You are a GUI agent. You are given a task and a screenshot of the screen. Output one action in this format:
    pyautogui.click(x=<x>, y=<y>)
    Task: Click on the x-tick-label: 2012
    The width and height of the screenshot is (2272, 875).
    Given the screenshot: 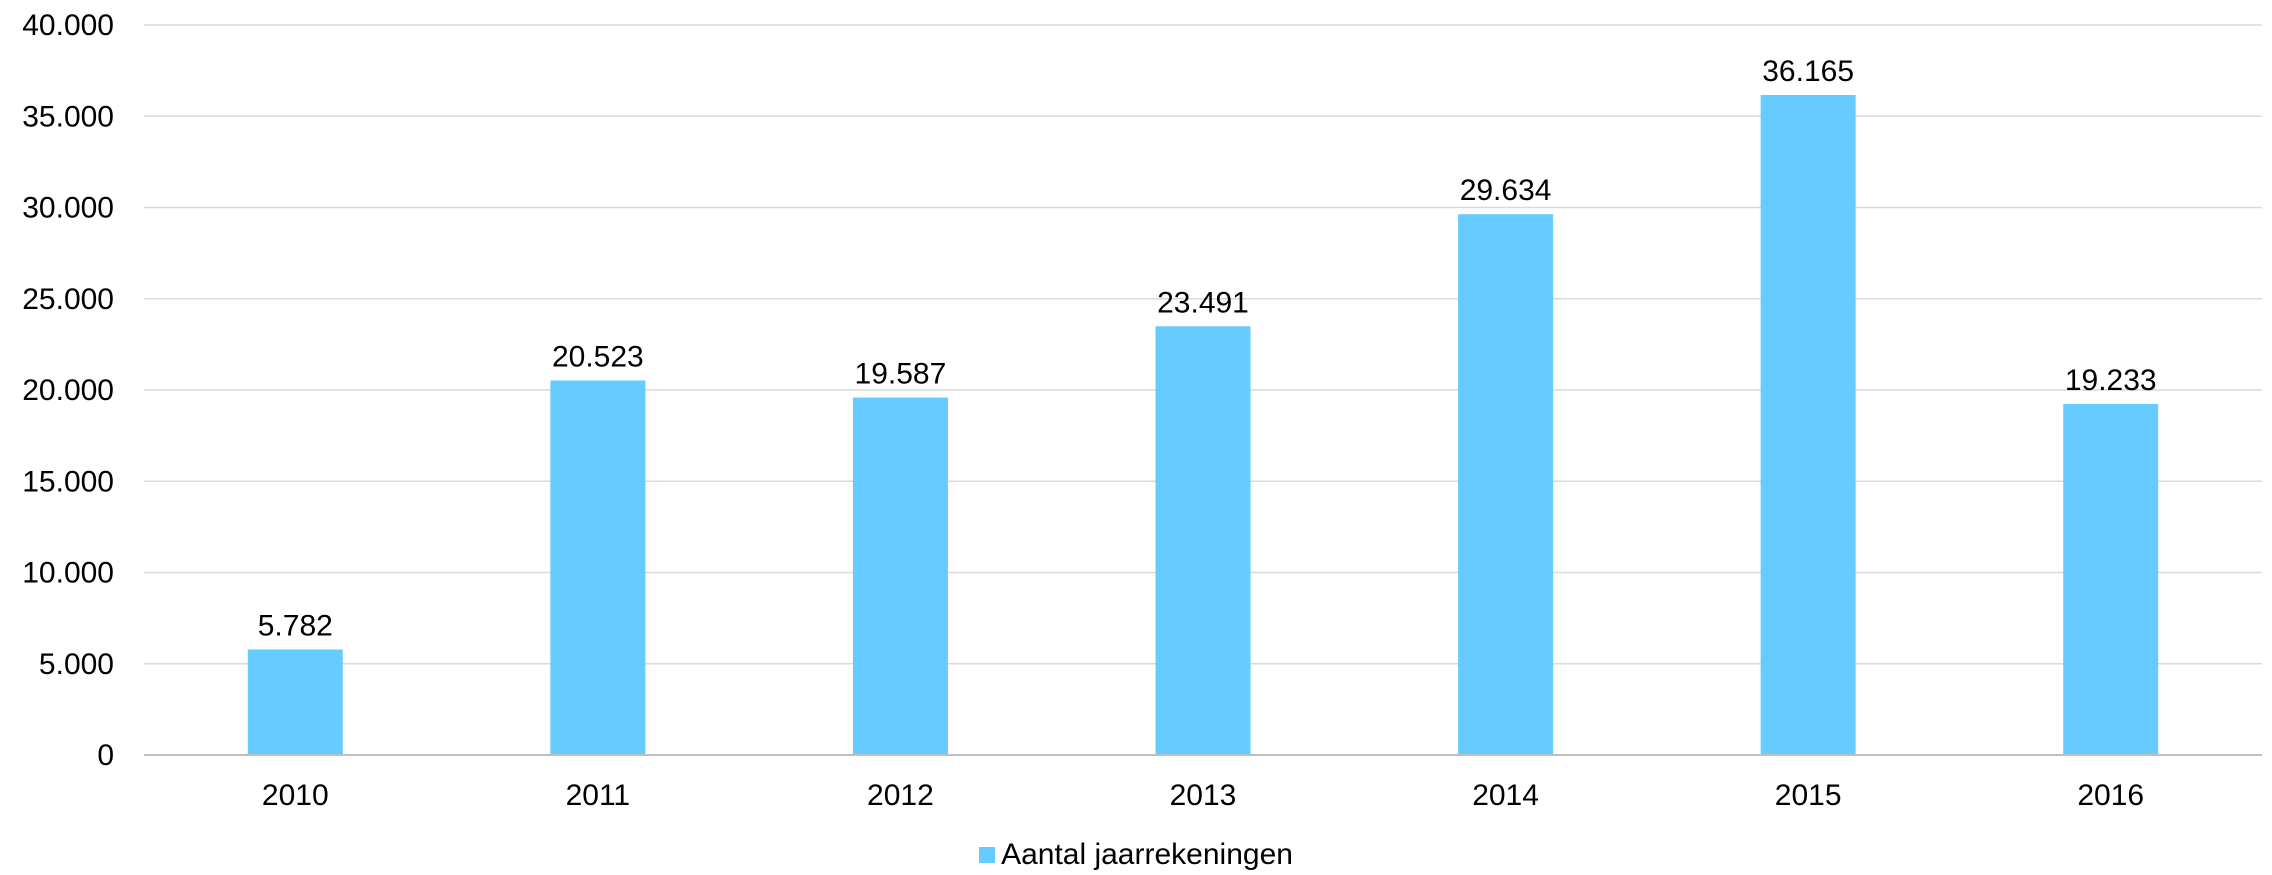 What is the action you would take?
    pyautogui.click(x=900, y=795)
    